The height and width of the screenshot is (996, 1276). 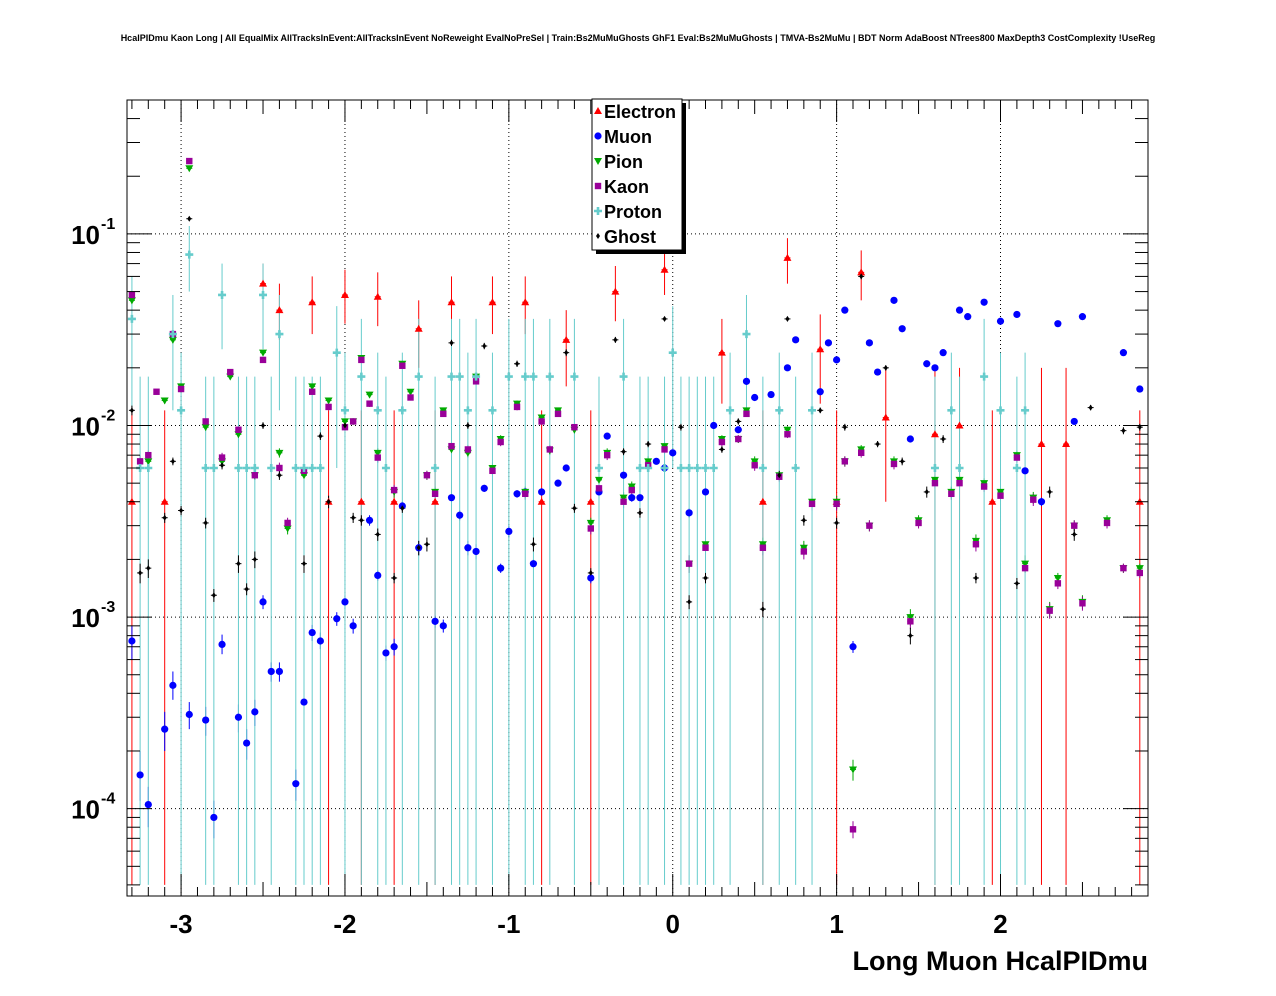 I want to click on y-tick-label: 10 -3, so click(x=93, y=616).